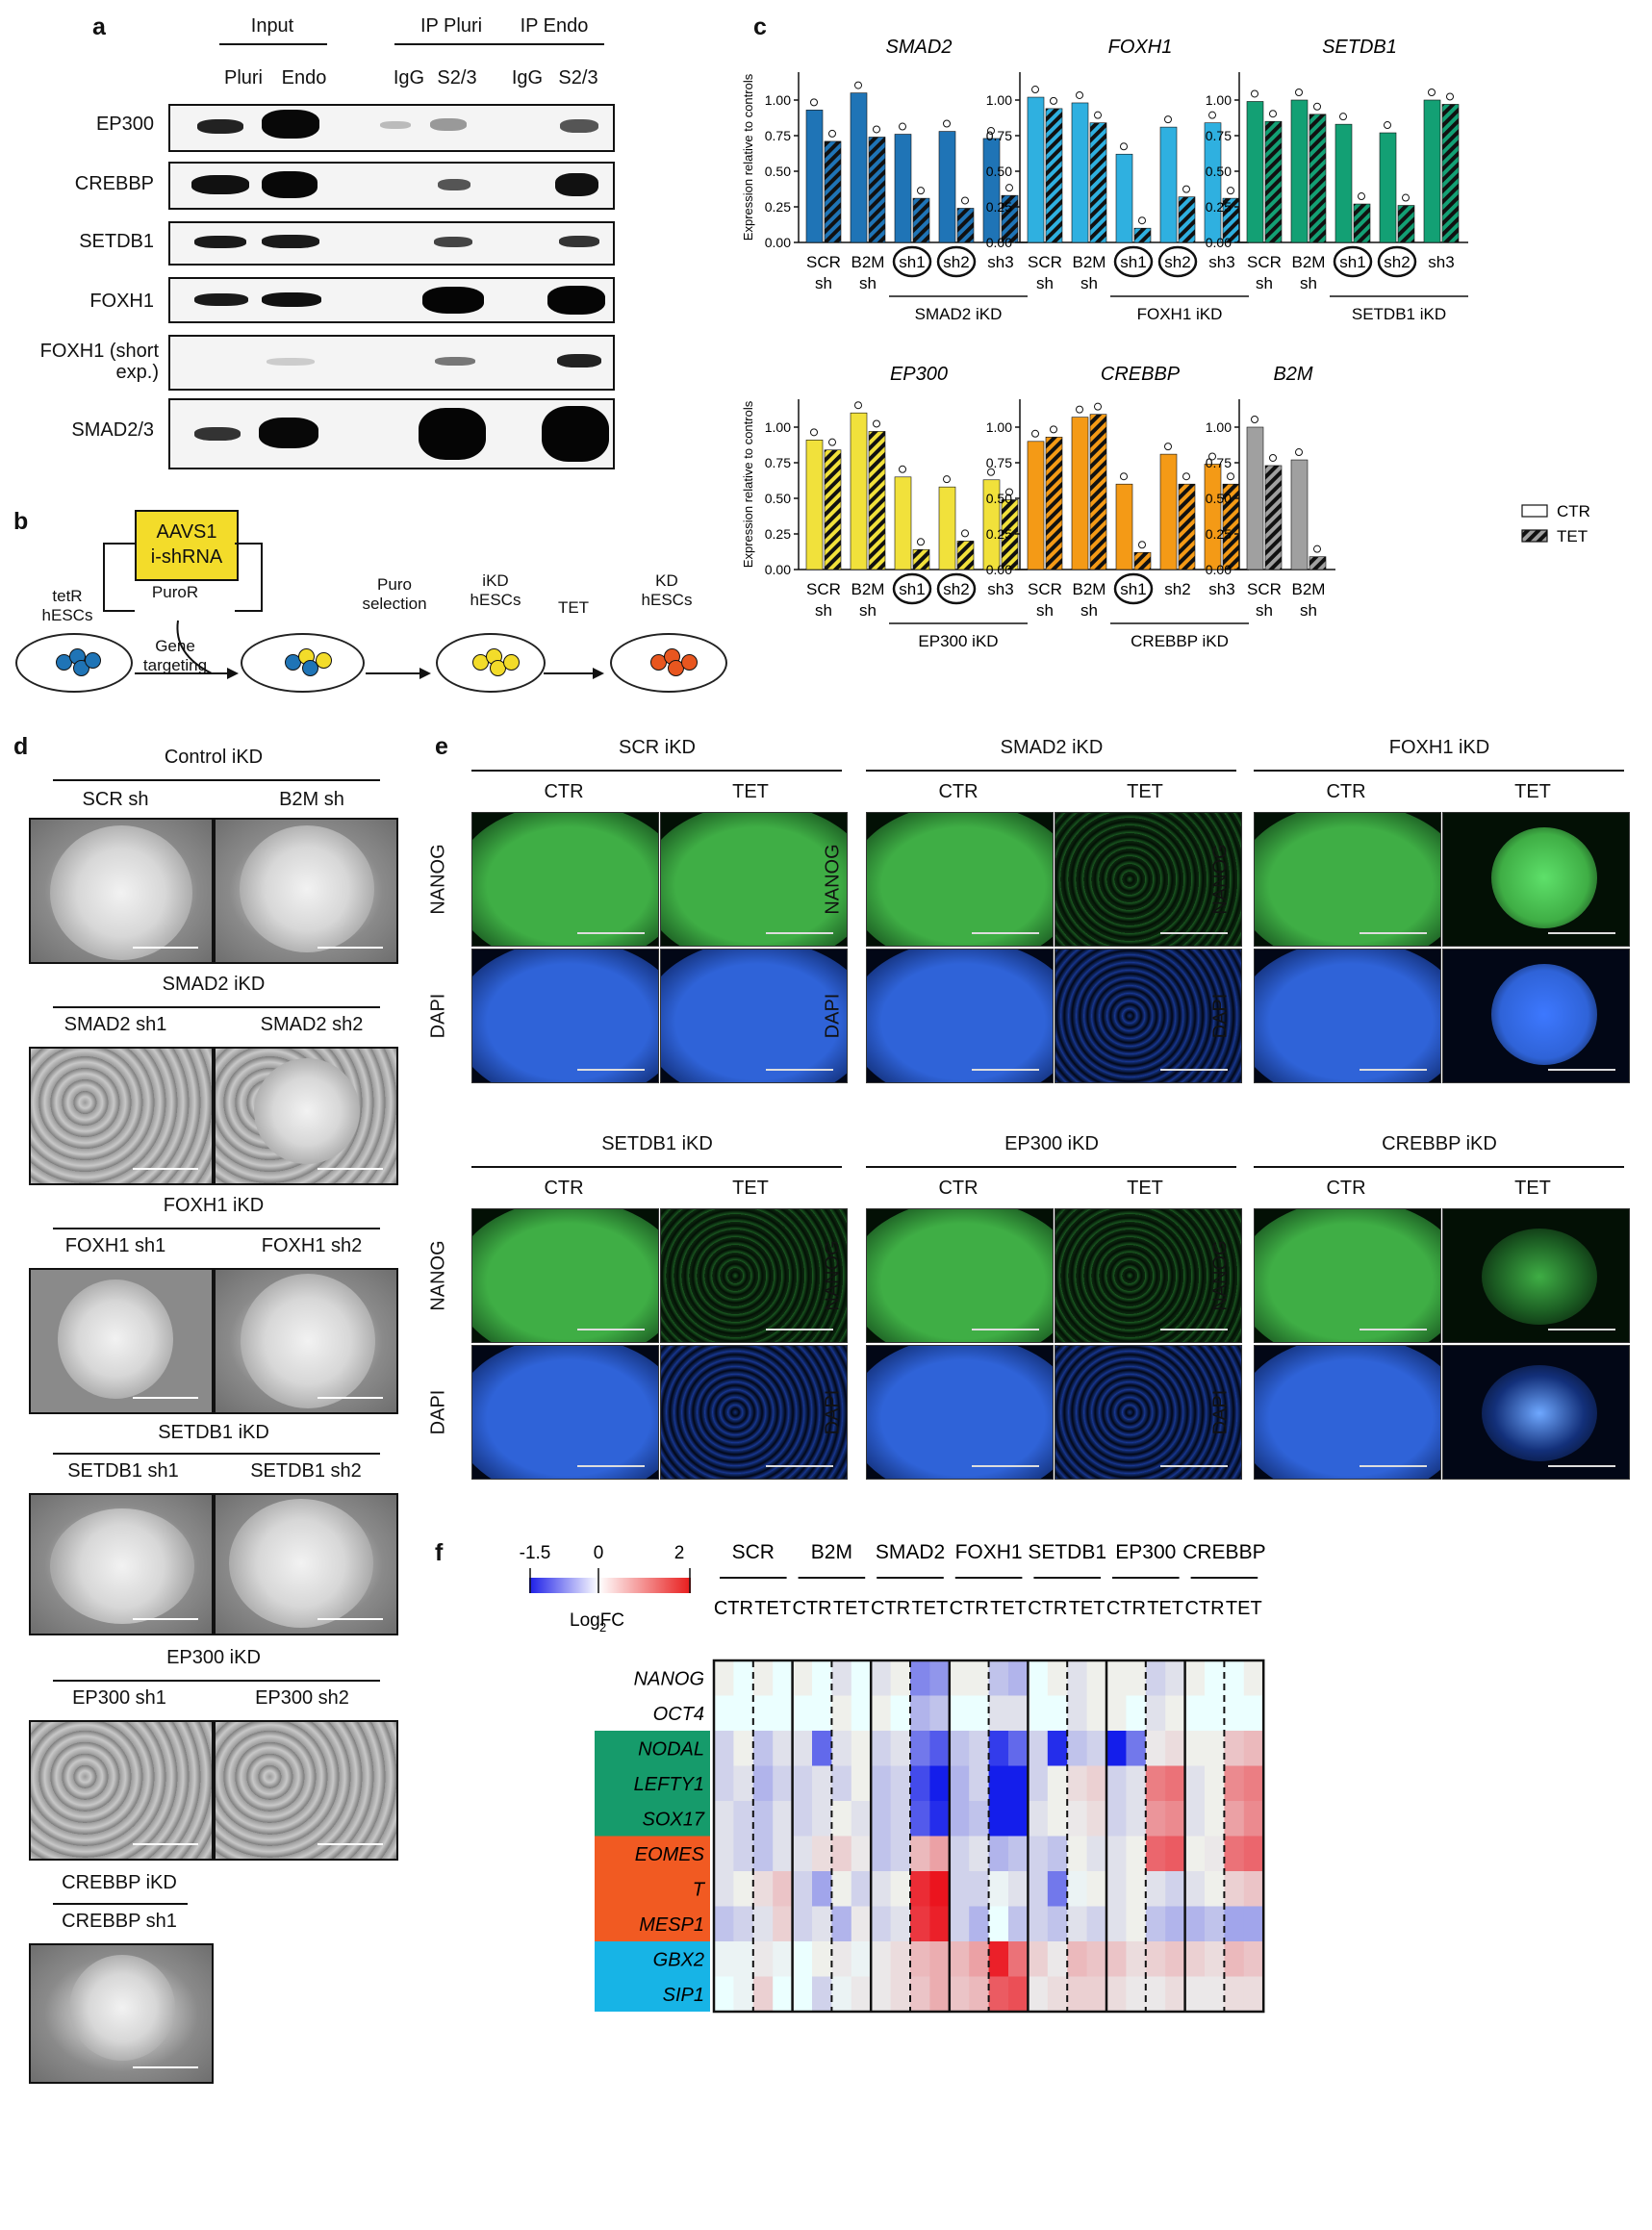  Describe the element at coordinates (1133, 262) in the screenshot. I see `x-tick-label: sh1` at that location.